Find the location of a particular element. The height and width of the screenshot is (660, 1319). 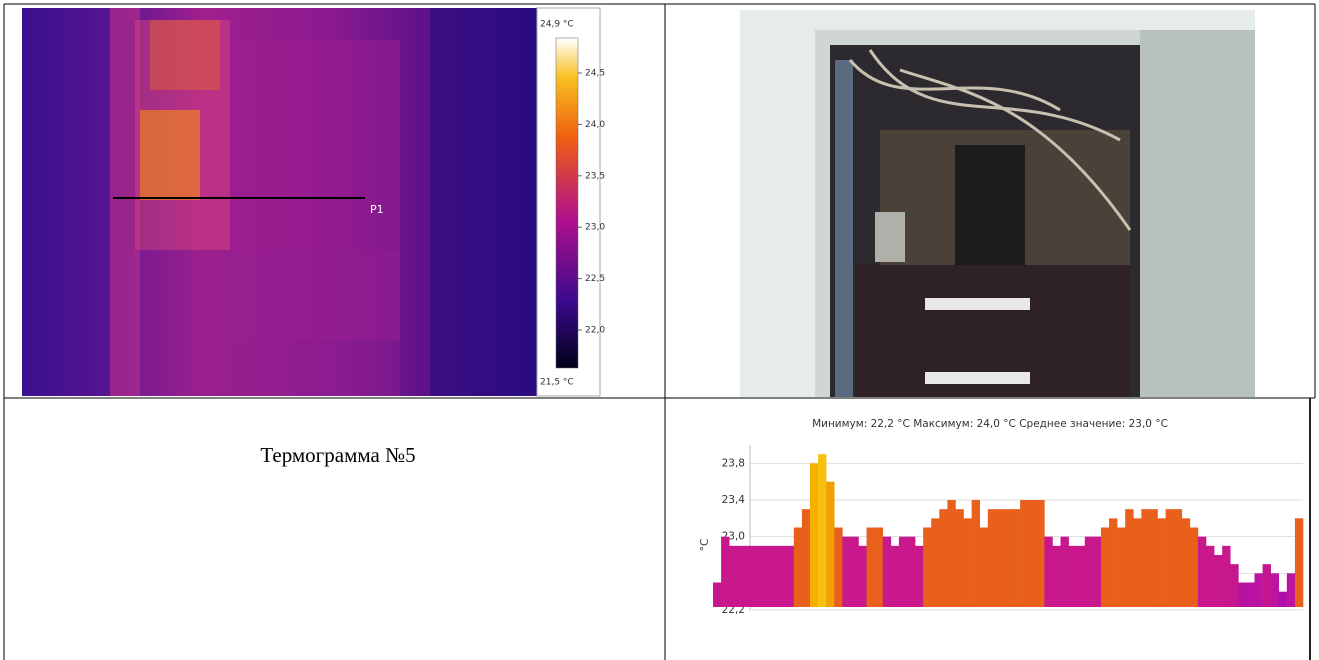

scale-tick-label: 24,0 is located at coordinates (595, 125).